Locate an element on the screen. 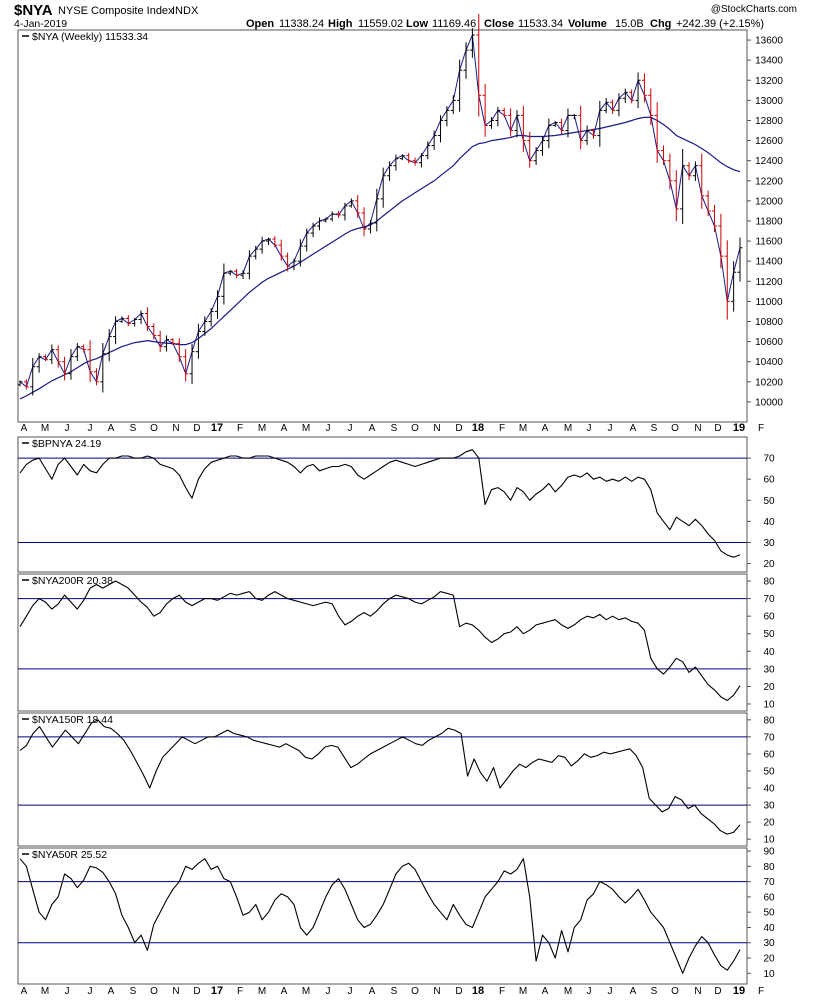 The image size is (820, 1000). panel-3: 10 20 30 40 50 60 70 80 $NYA200R 20.38 is located at coordinates (396, 642).